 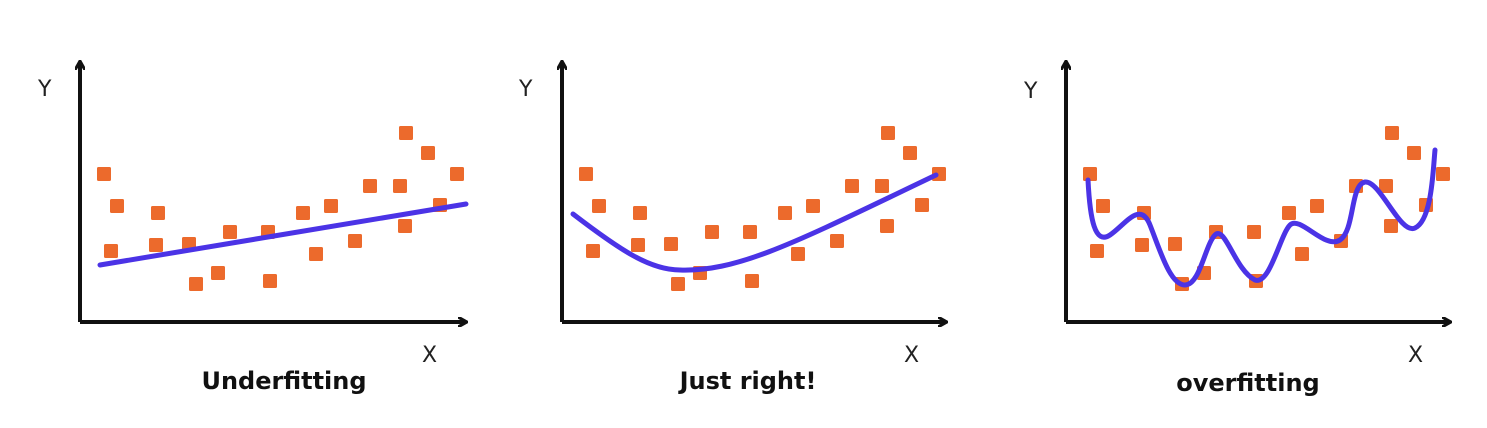 I want to click on panel-caption: Just right!, so click(x=747, y=381).